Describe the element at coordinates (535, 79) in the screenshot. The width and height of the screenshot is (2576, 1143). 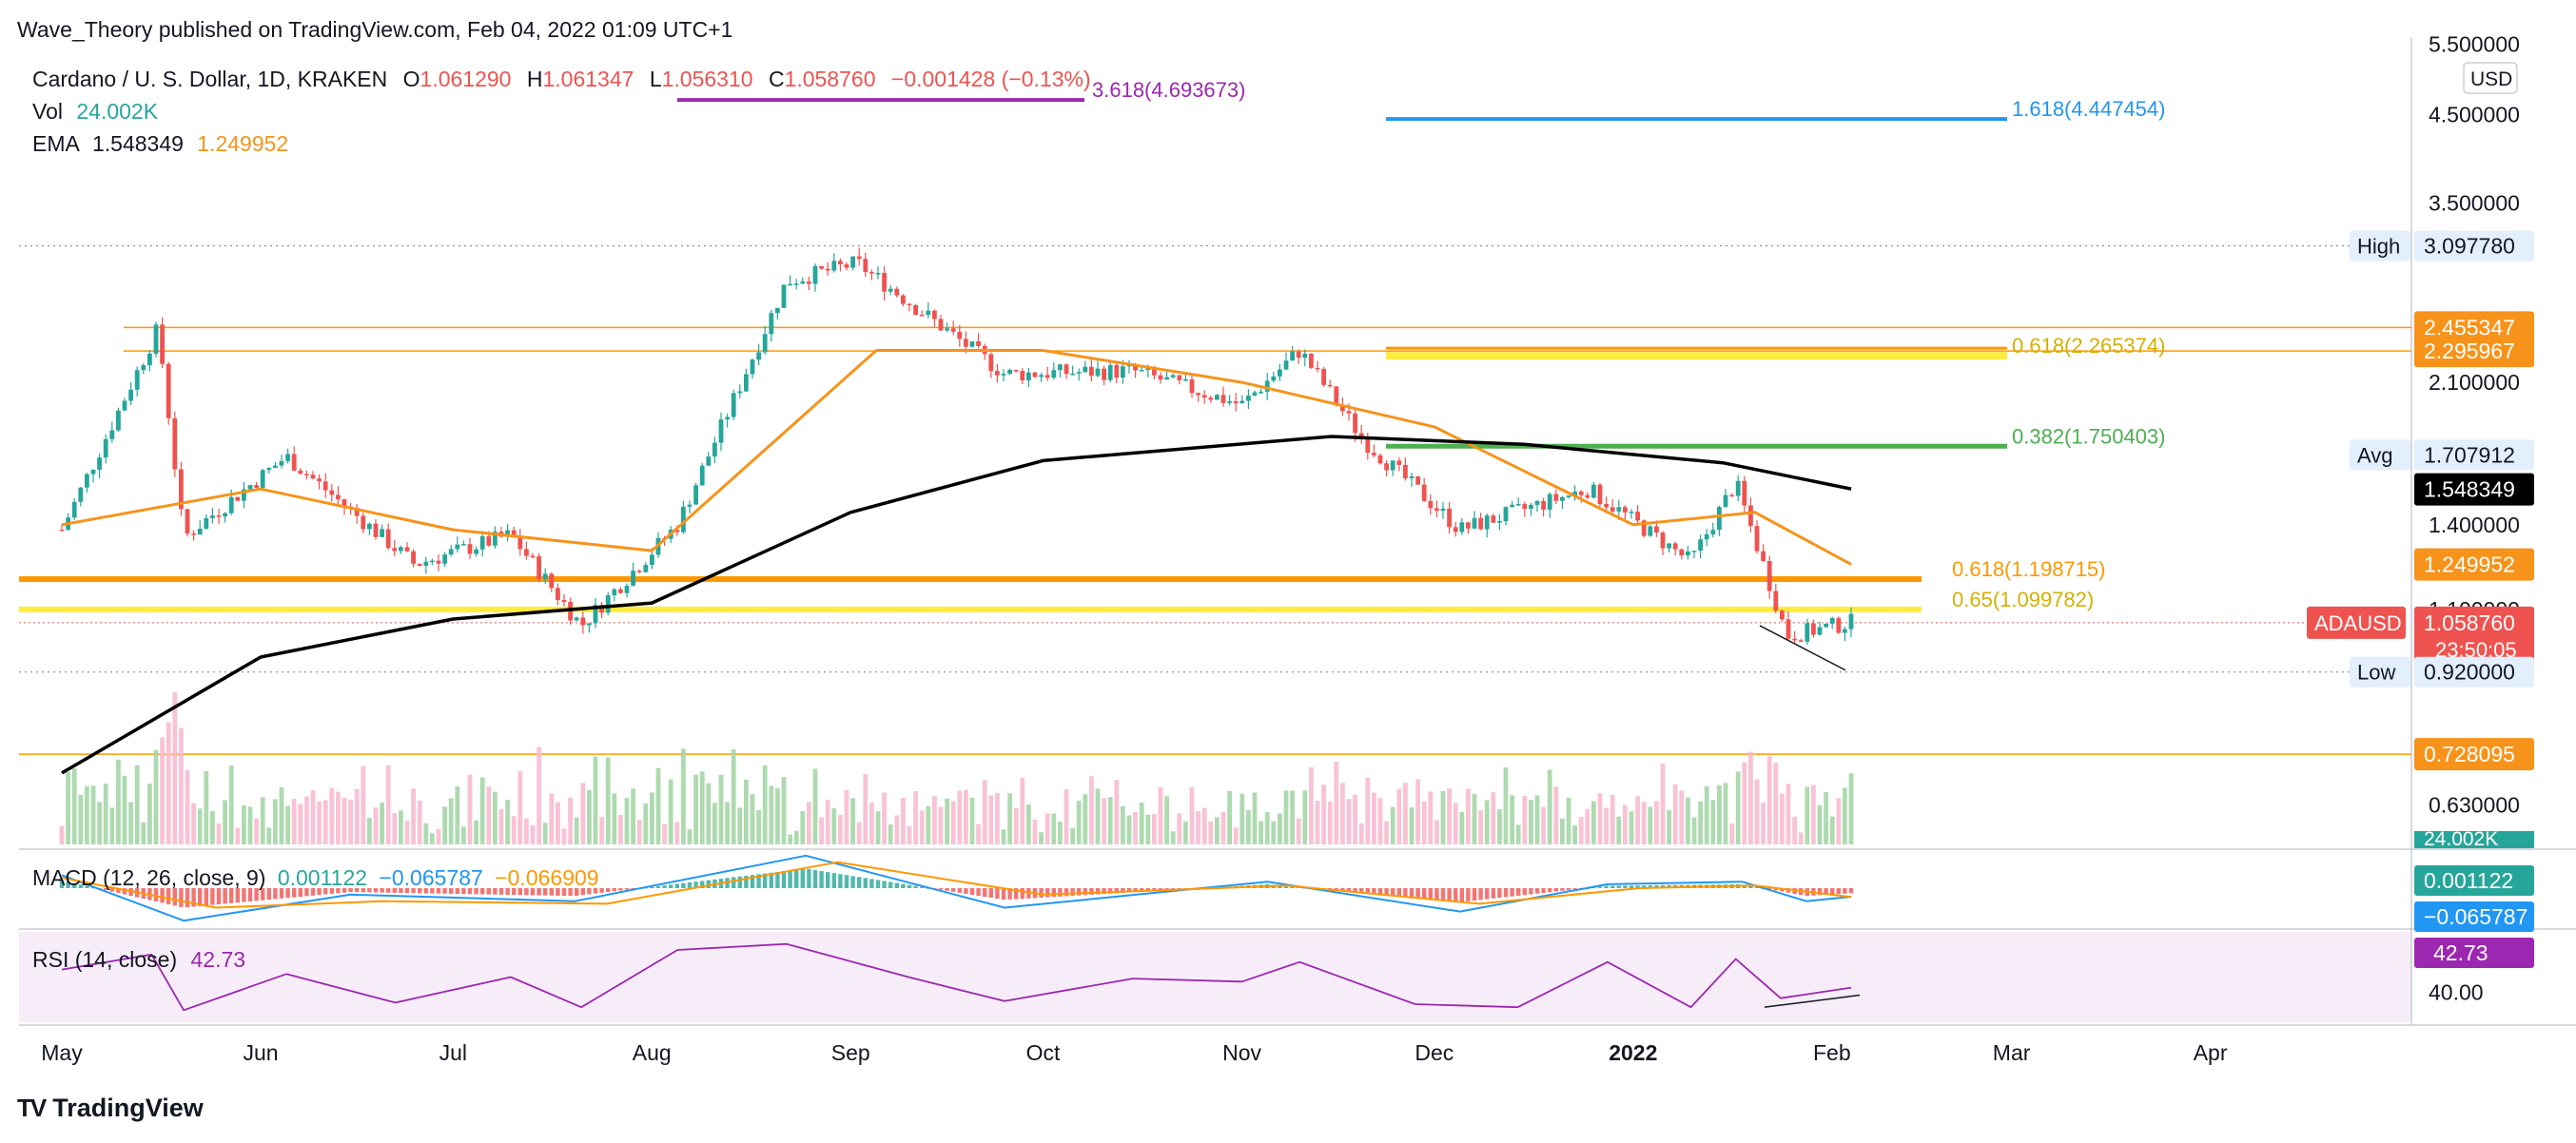
I see `high-label: H` at that location.